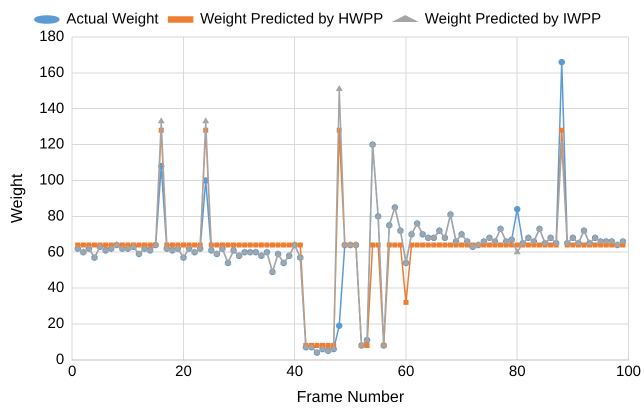  What do you see at coordinates (60, 359) in the screenshot?
I see `y-tick-label: 0` at bounding box center [60, 359].